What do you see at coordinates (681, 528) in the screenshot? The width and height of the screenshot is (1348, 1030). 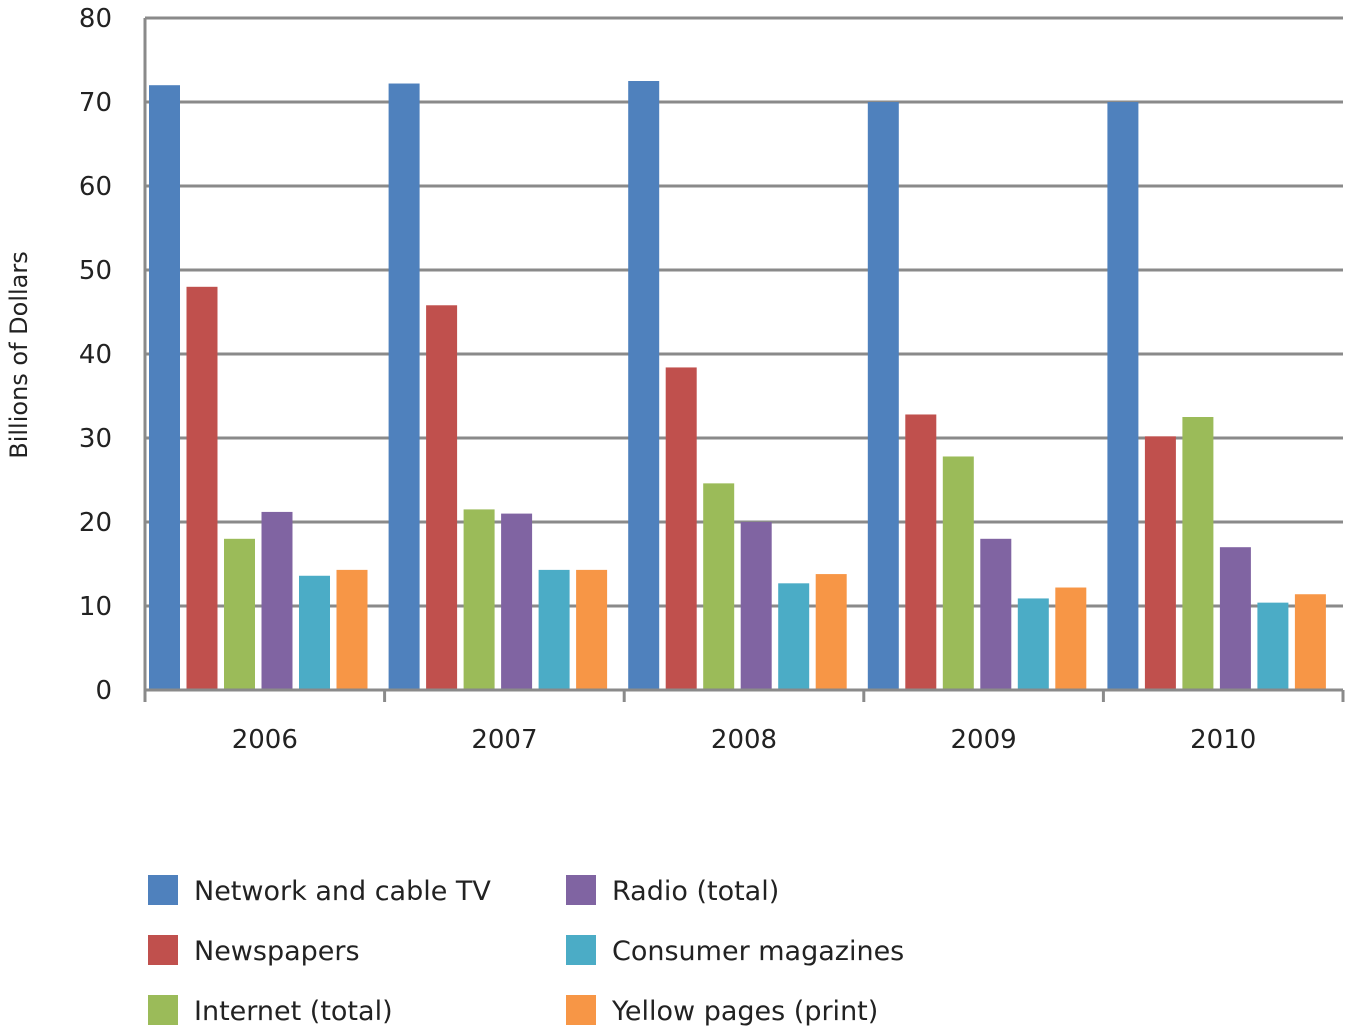 I see `bar-2008-newspapers` at bounding box center [681, 528].